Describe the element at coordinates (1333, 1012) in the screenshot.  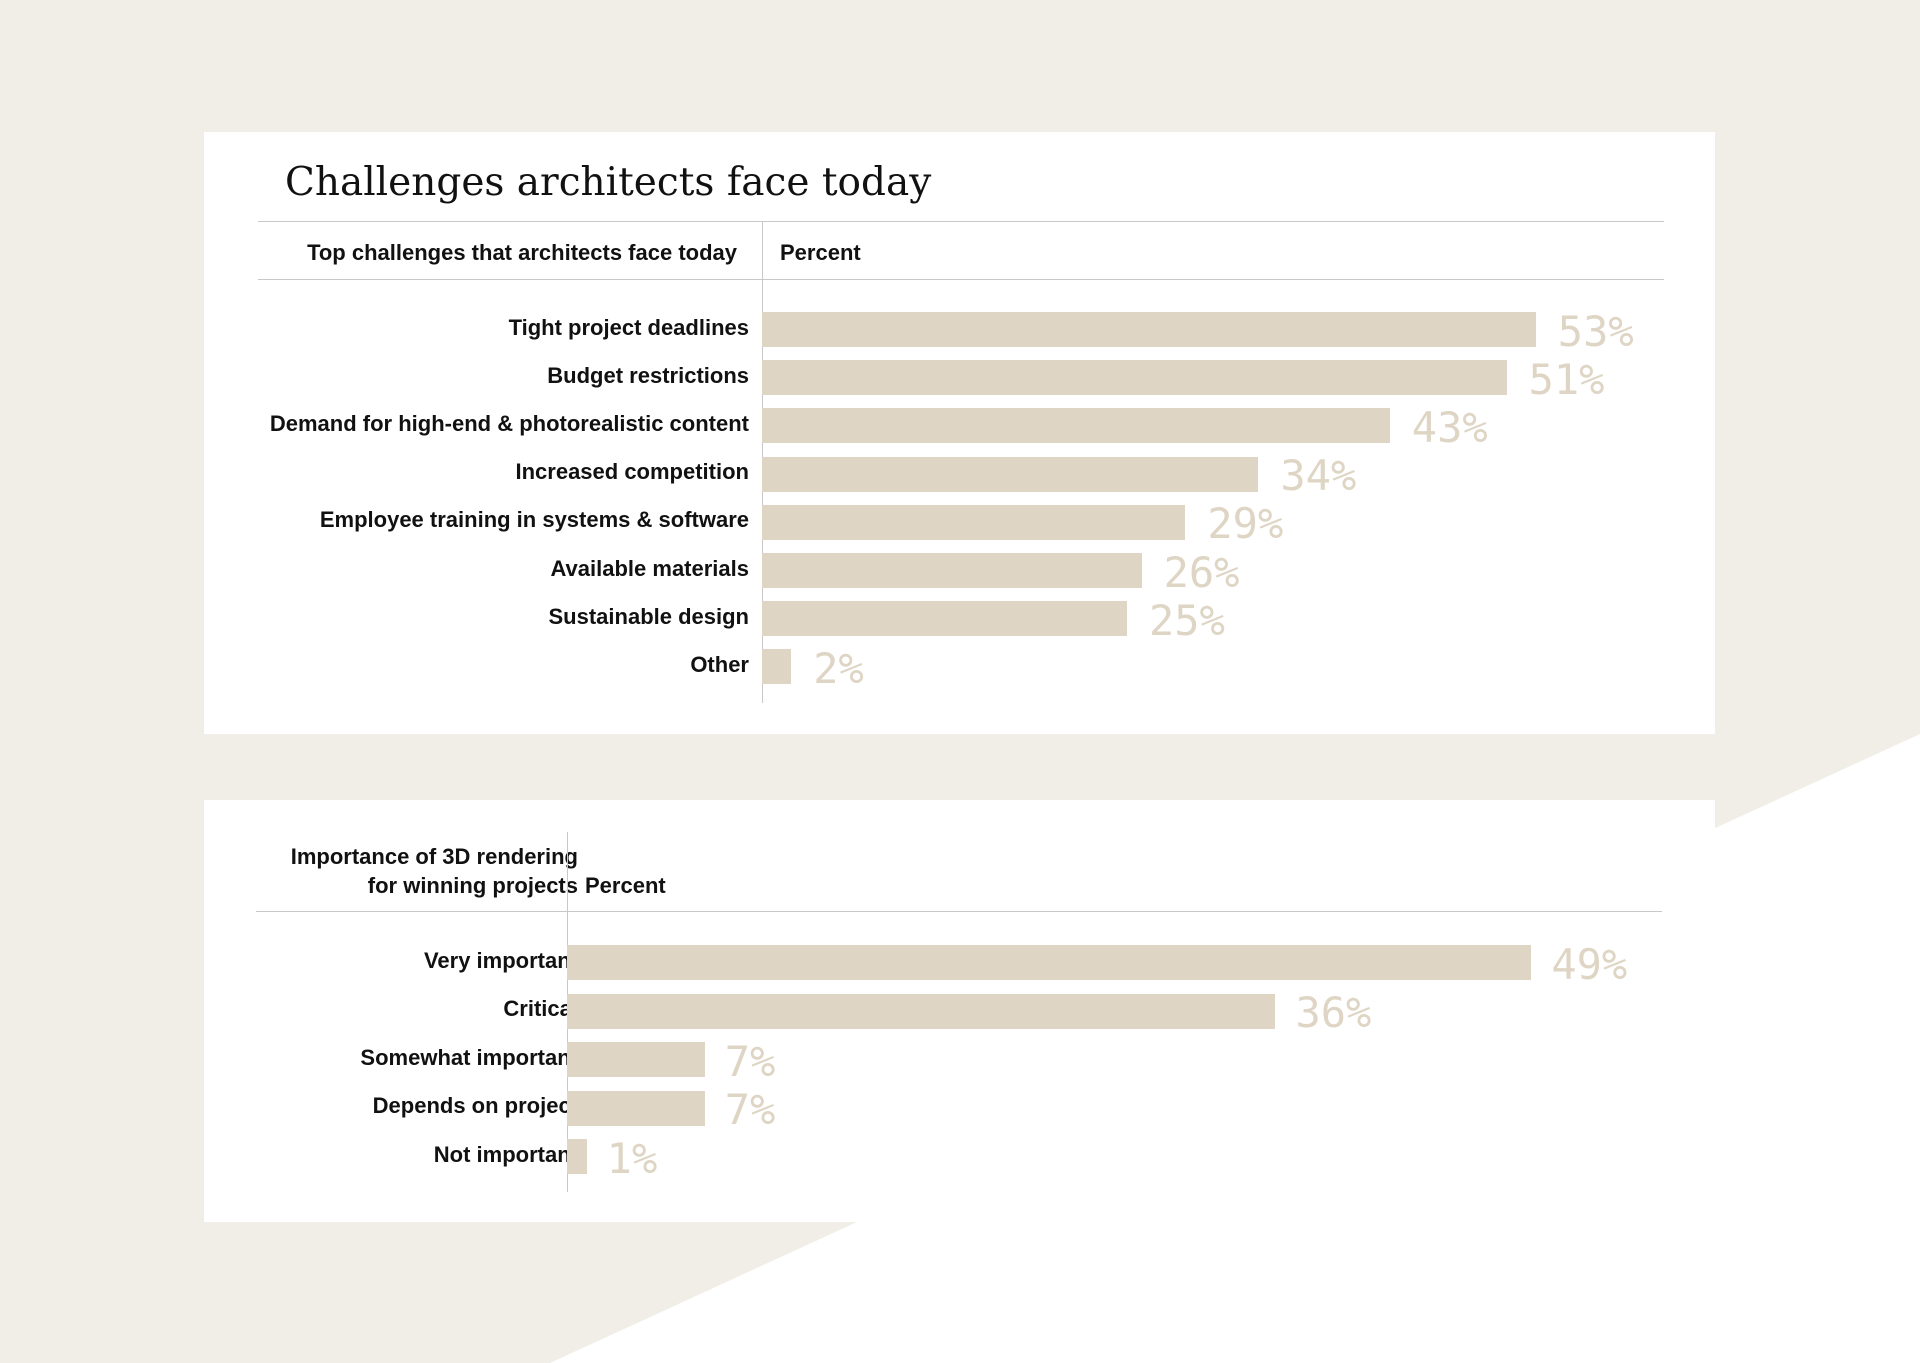
I see `value-label: 36%` at that location.